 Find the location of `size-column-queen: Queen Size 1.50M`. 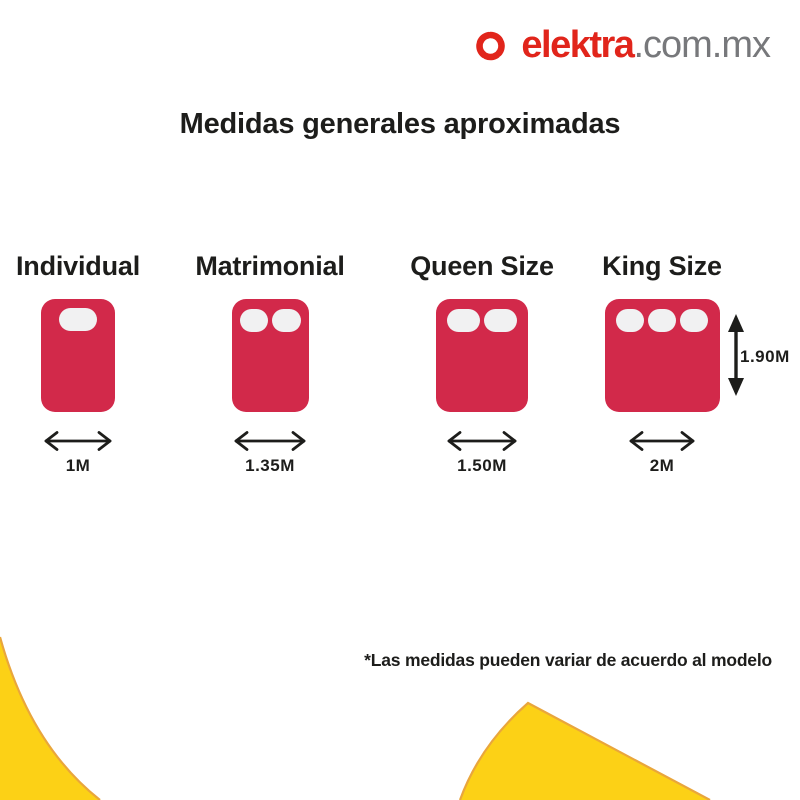

size-column-queen: Queen Size 1.50M is located at coordinates (482, 363).